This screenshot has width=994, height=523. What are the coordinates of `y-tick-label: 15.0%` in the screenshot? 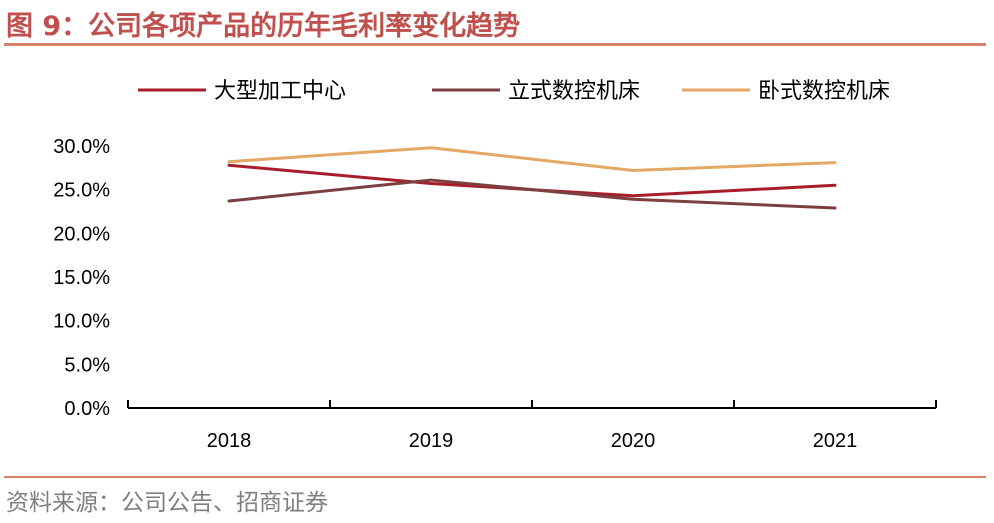 It's located at (81, 278).